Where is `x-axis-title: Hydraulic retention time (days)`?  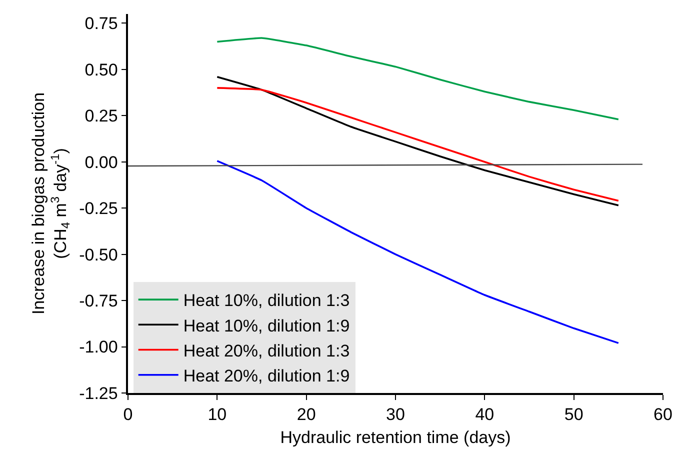 x-axis-title: Hydraulic retention time (days) is located at coordinates (395, 438).